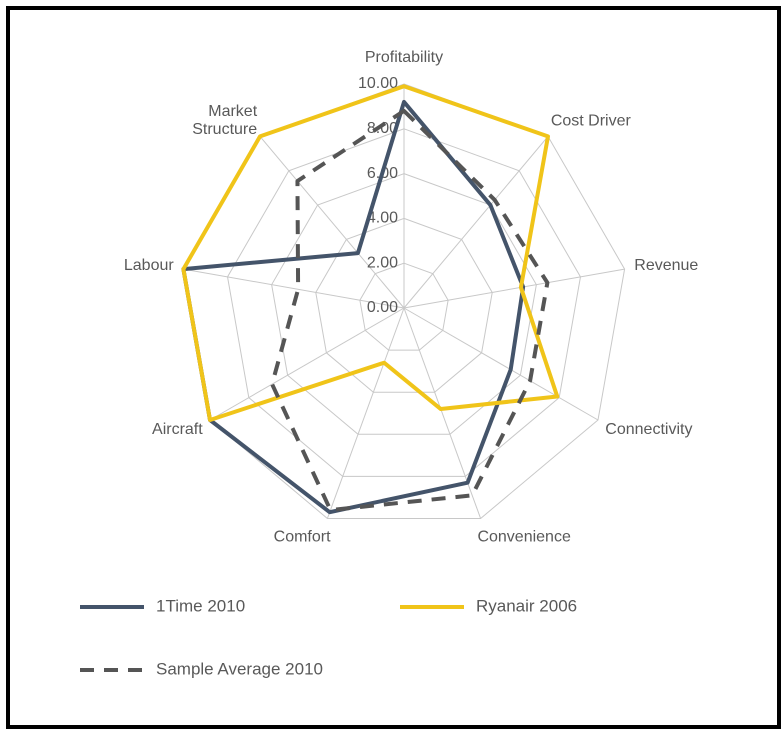  I want to click on legend-label: 1Time 2010, so click(200, 605).